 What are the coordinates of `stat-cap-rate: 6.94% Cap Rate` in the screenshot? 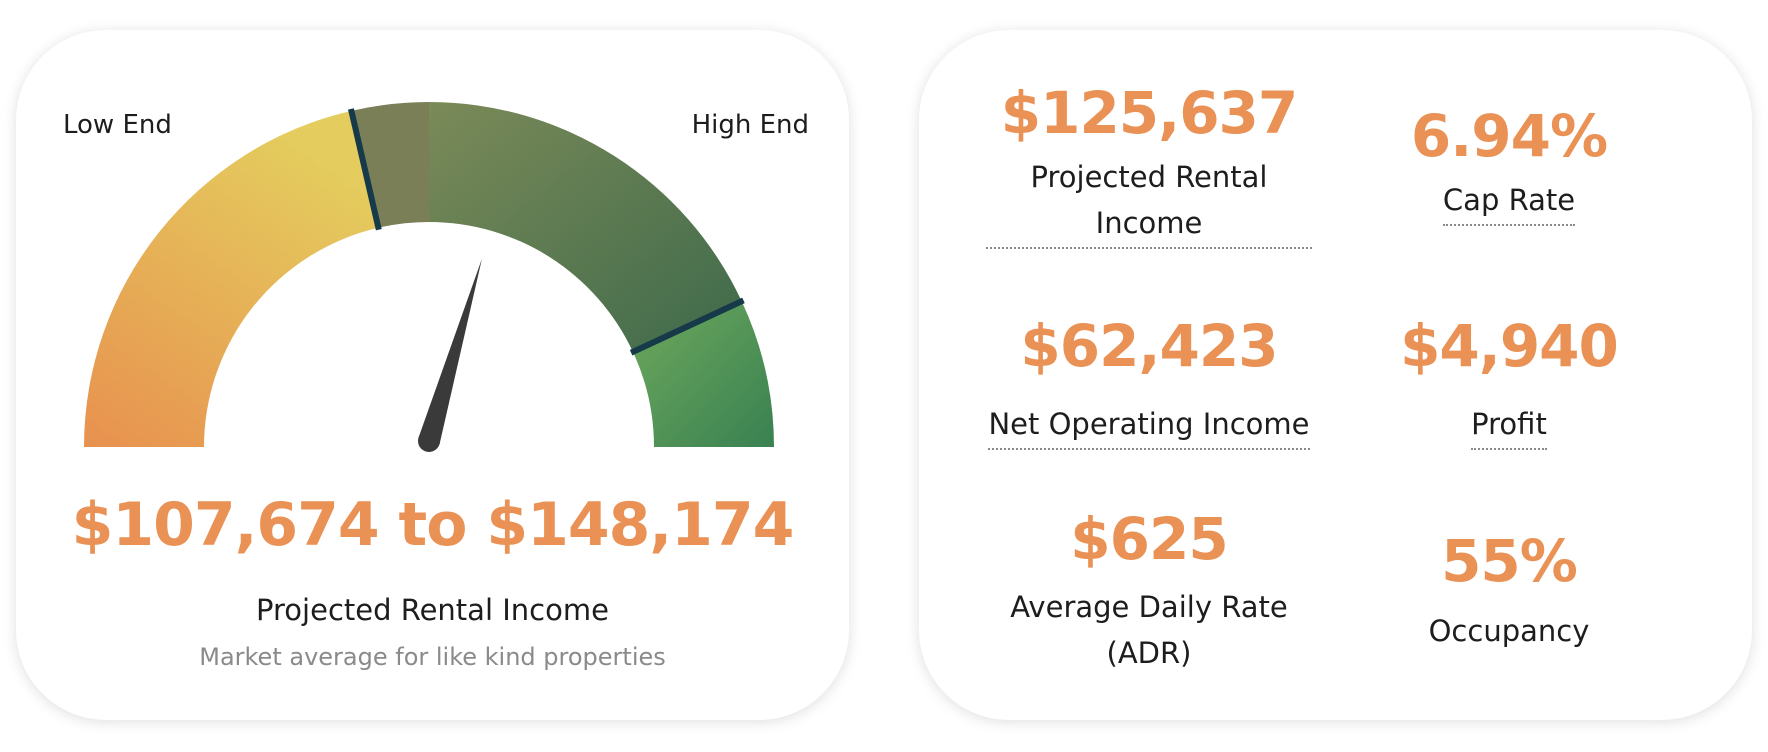 It's located at (1509, 164).